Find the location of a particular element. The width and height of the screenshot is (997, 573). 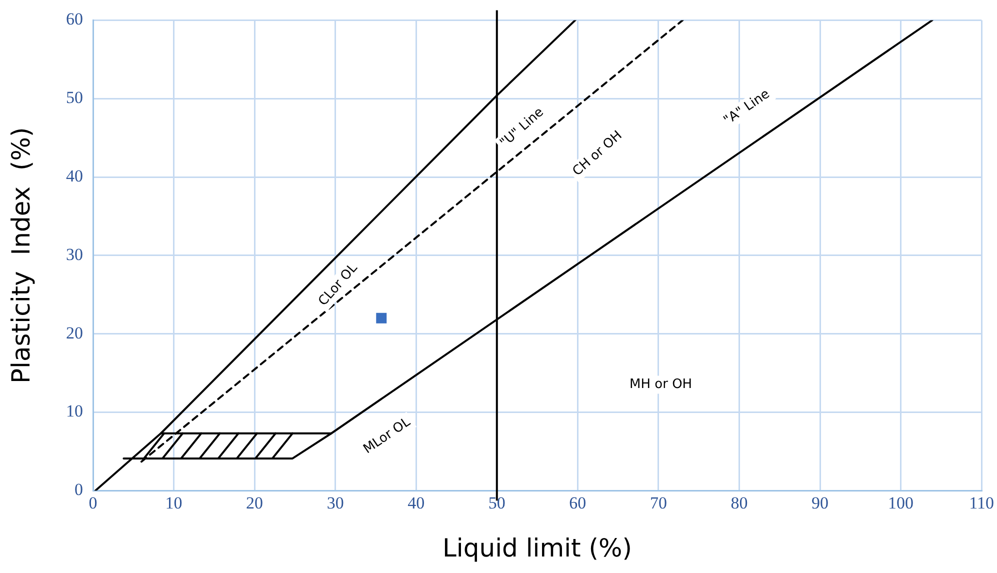

annotation: CH or OH is located at coordinates (598, 154).